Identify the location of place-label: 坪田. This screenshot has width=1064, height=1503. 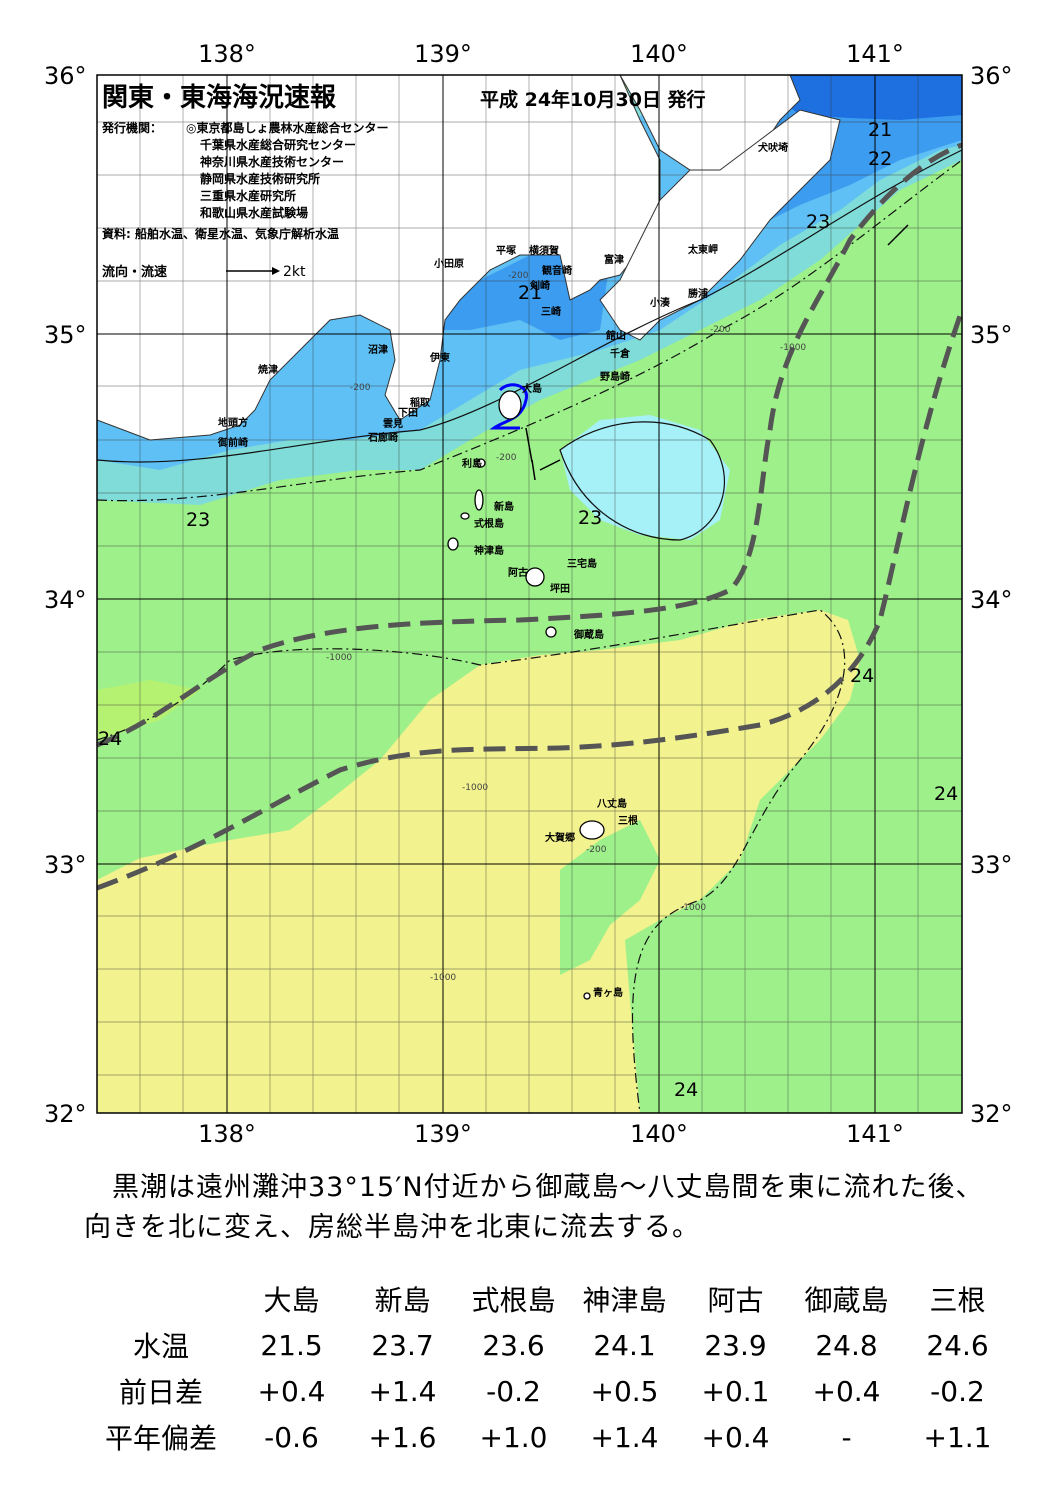
(560, 588).